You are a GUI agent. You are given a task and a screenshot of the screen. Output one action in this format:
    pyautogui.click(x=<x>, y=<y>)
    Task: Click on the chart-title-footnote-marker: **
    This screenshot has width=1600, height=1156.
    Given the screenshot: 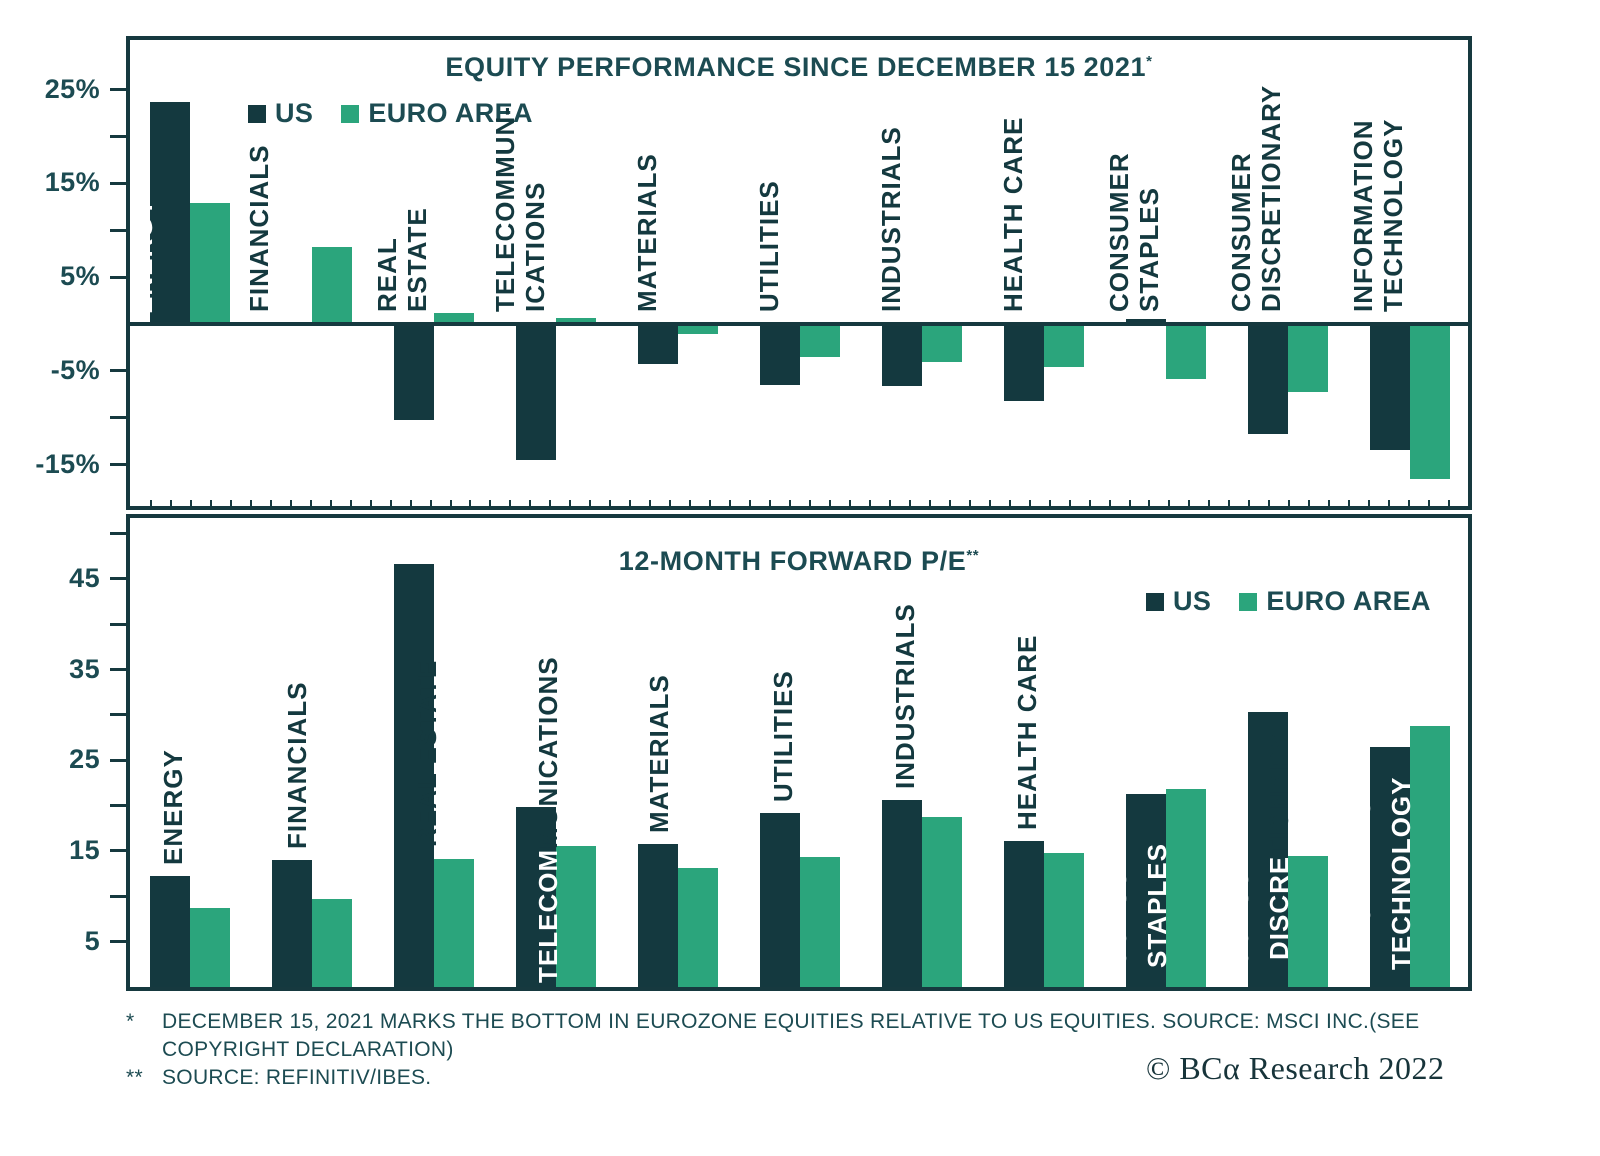 What is the action you would take?
    pyautogui.click(x=973, y=555)
    